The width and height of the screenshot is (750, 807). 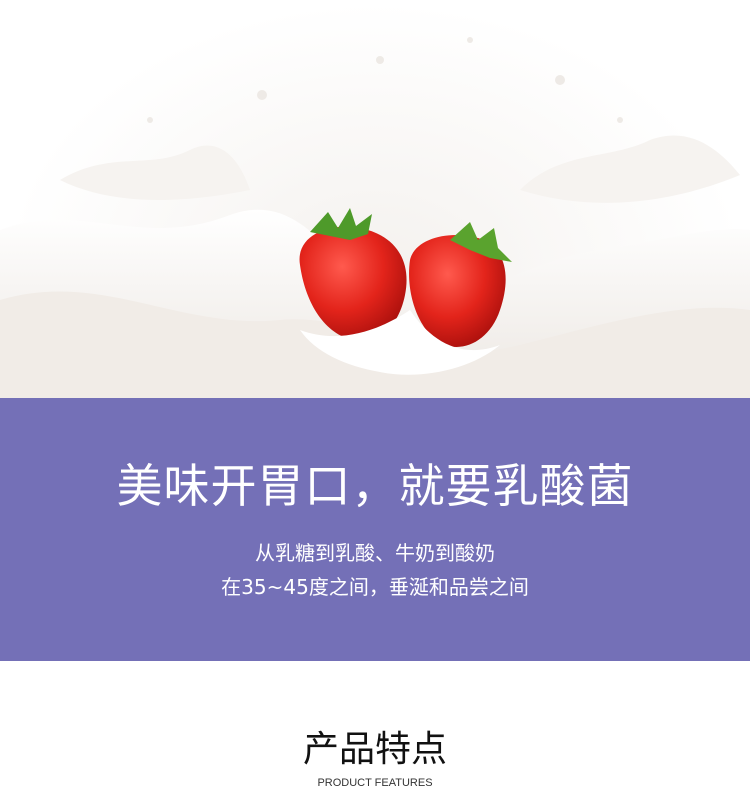 What do you see at coordinates (375, 587) in the screenshot?
I see `banner-line-2: 在35~45度之间，垂涎和品尝之间` at bounding box center [375, 587].